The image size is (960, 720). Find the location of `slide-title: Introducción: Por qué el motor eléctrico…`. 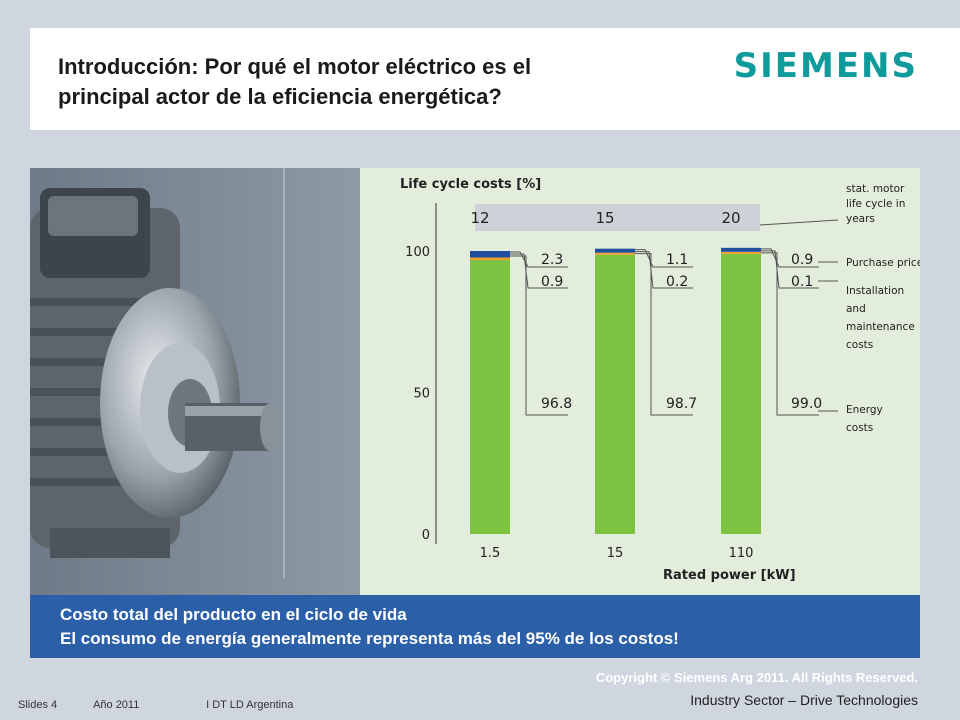

slide-title: Introducción: Por qué el motor eléctrico… is located at coordinates (295, 81).